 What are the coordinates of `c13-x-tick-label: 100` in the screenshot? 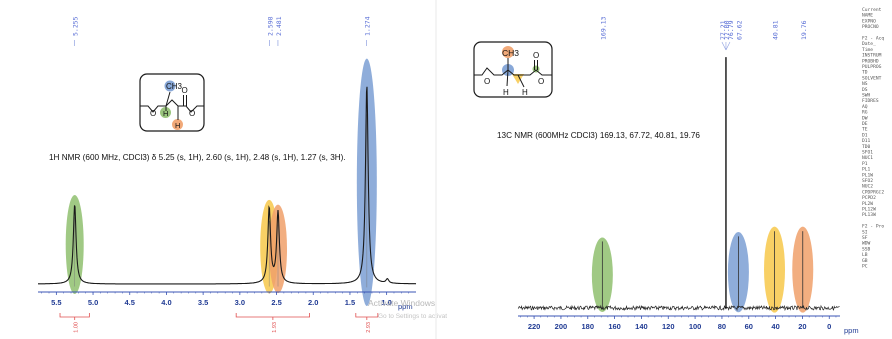 It's located at (695, 326).